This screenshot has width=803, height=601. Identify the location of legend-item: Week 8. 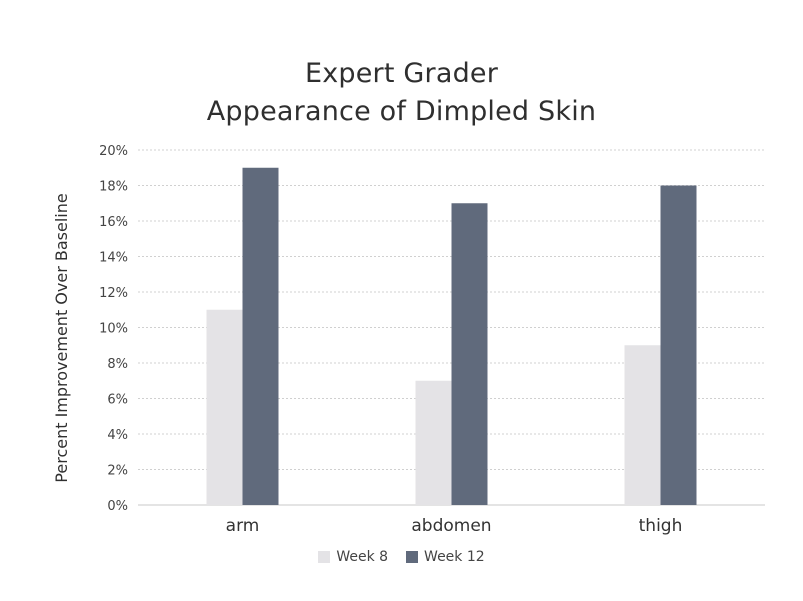
(353, 557).